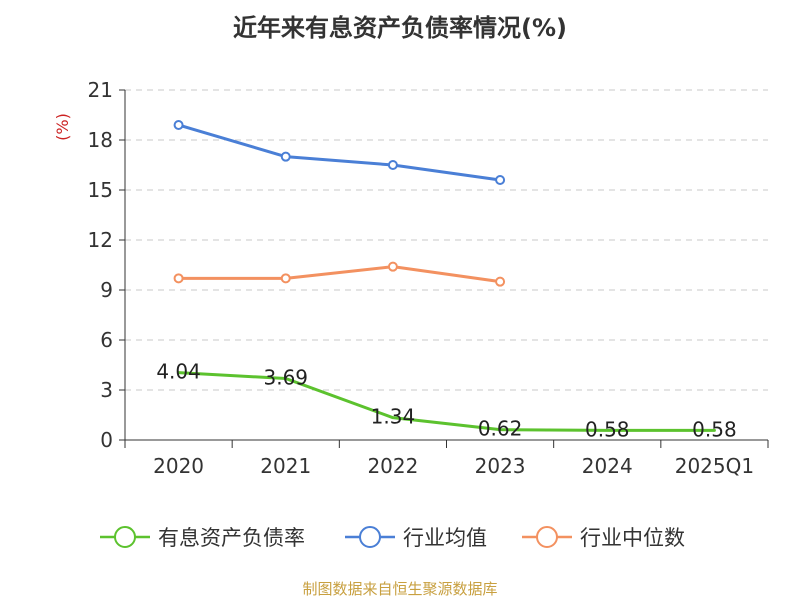 Image resolution: width=800 pixels, height=600 pixels. Describe the element at coordinates (392, 466) in the screenshot. I see `x-tick-label: 2022` at that location.